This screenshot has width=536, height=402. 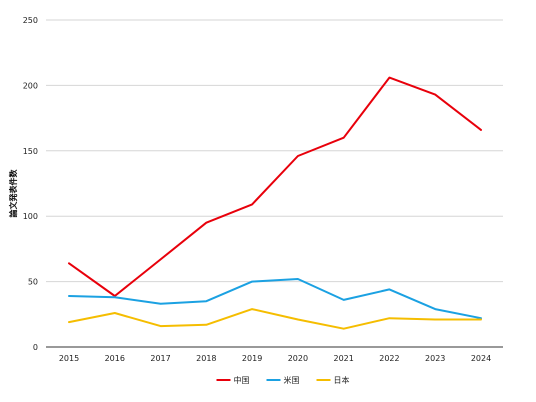 What do you see at coordinates (13, 193) in the screenshot?
I see `y-axis-title: 論文発表件数` at bounding box center [13, 193].